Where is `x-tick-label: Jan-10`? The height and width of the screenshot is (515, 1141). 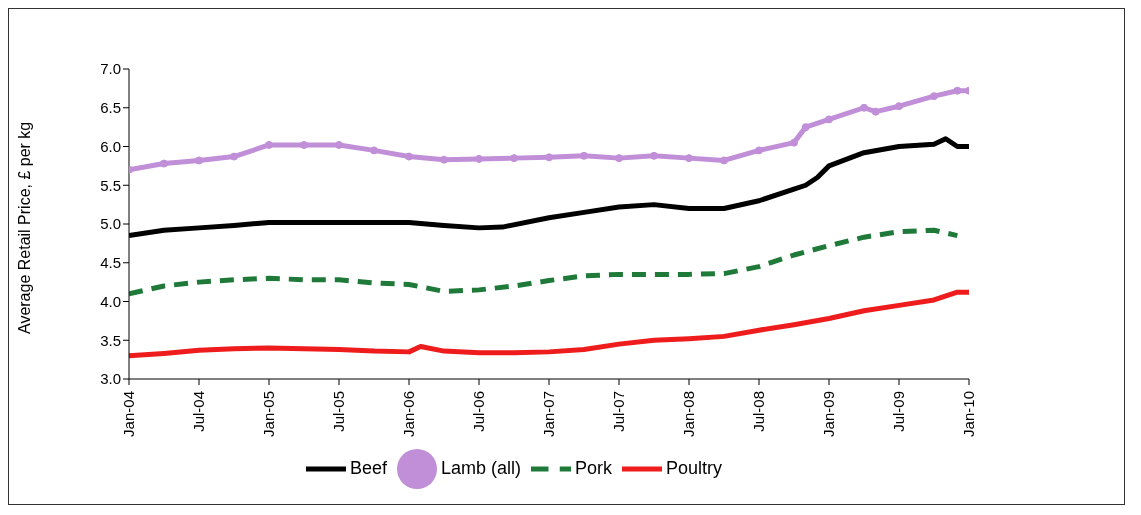 x-tick-label: Jan-10 is located at coordinates (969, 414).